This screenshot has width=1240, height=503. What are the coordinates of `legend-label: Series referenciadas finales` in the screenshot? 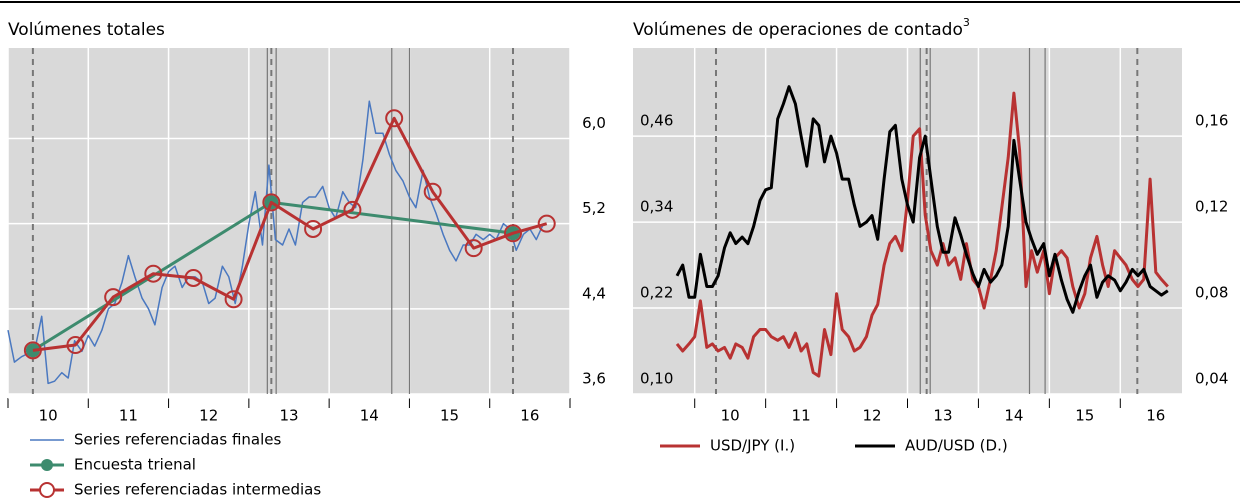 It's located at (177, 440).